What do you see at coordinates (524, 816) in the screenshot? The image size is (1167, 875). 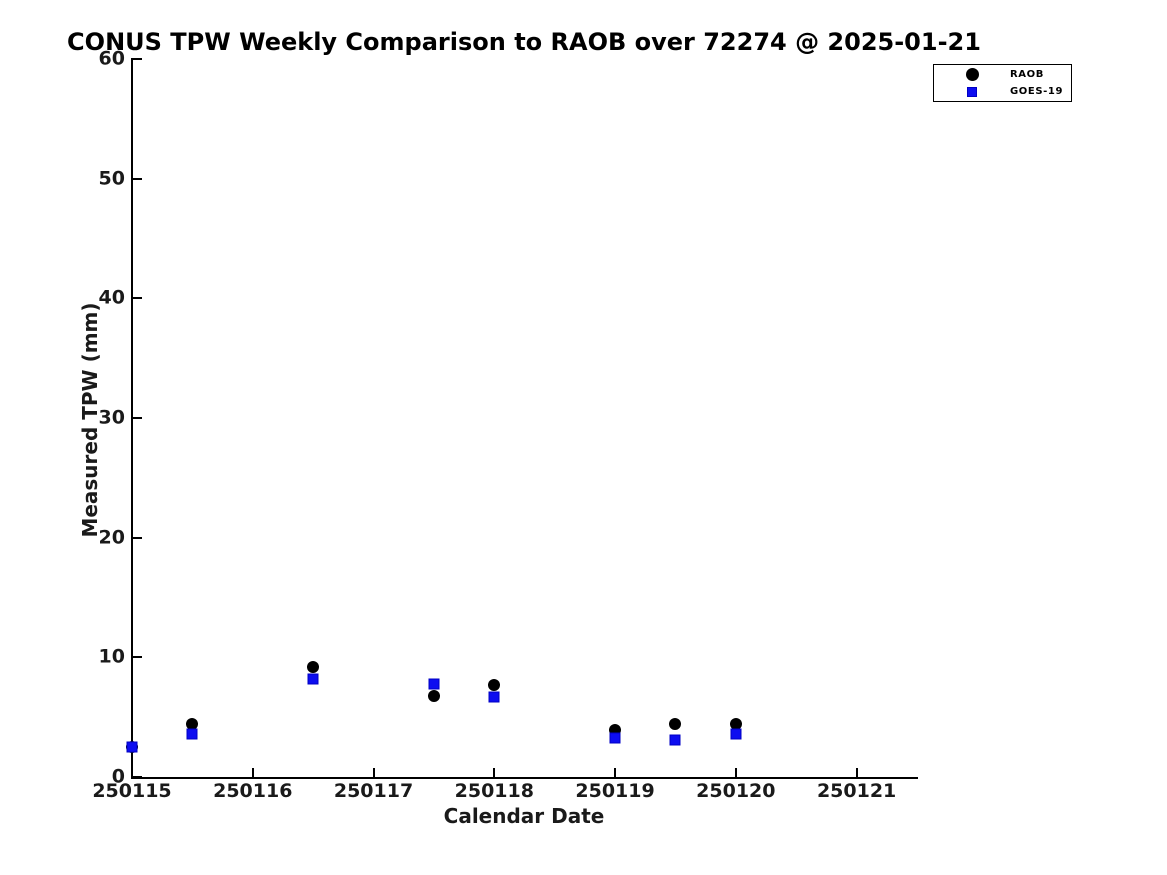 I see `x-axis-label: Calendar Date` at bounding box center [524, 816].